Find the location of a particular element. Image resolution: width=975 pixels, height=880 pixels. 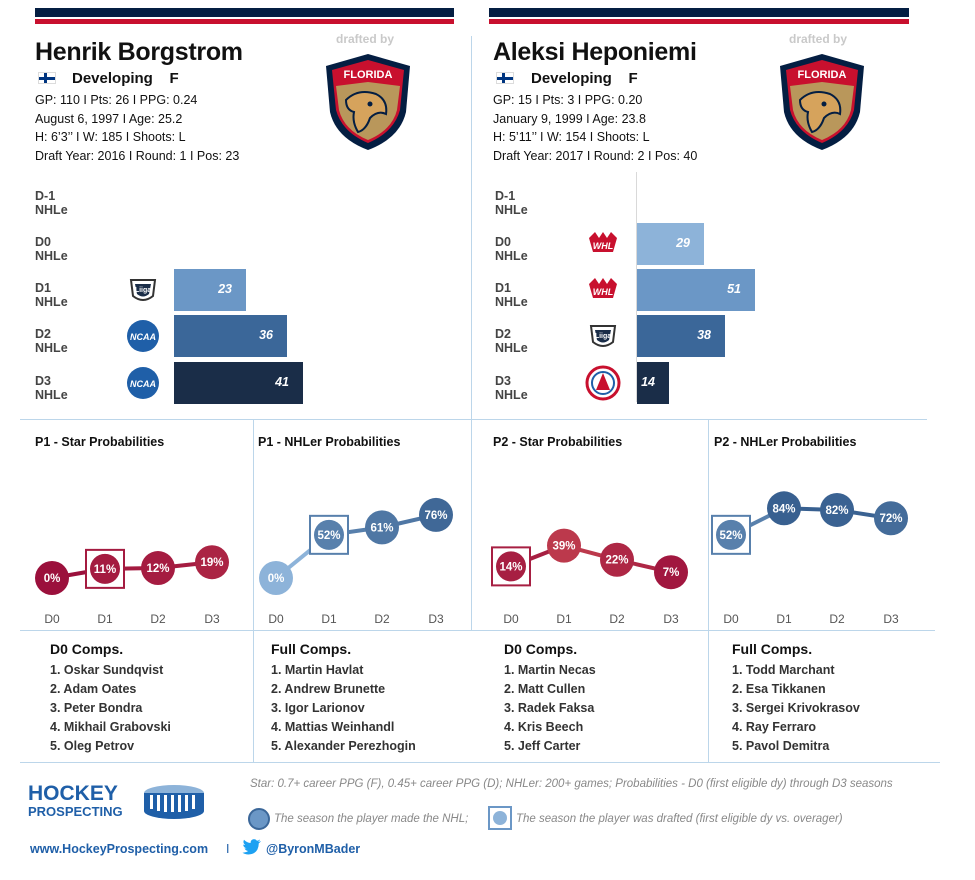

drafted-by-label: drafted by is located at coordinates (365, 39).